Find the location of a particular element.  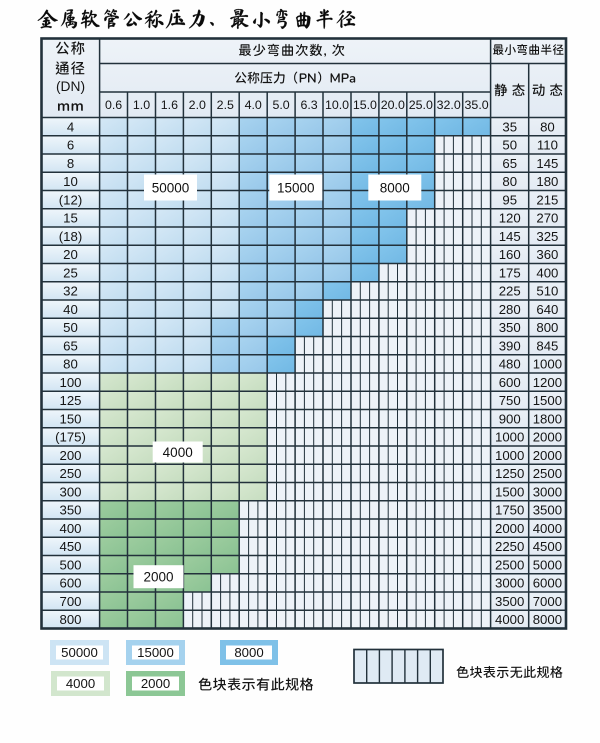

svg-text: 2250 is located at coordinates (509, 546).